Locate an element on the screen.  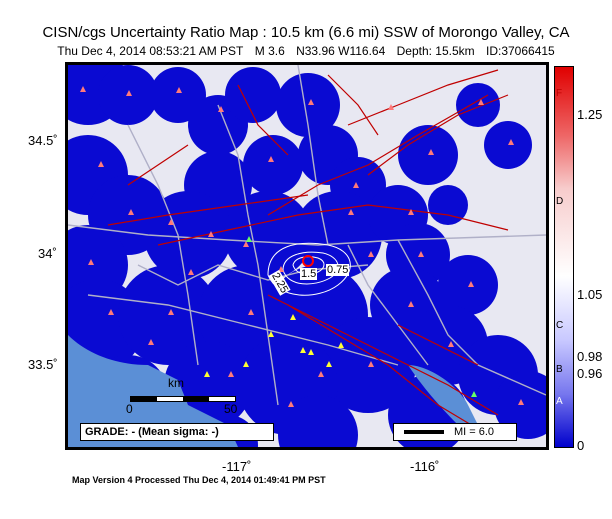
lat-label: 33.5˚ is located at coordinates (43, 364).